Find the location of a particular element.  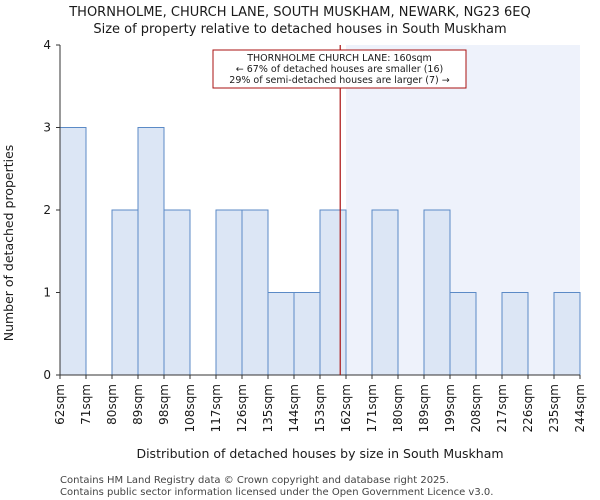

bar-89sqm is located at coordinates (151, 251).